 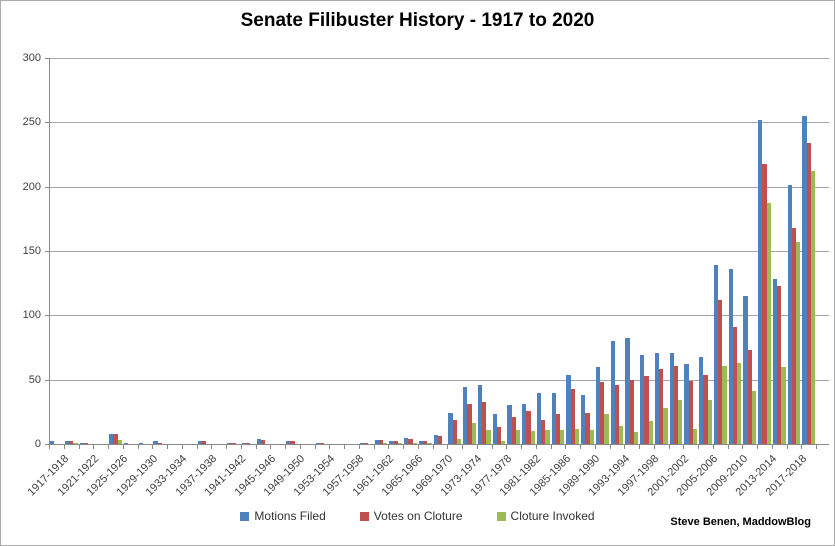 I want to click on y-tick-label-0: 0, so click(x=37, y=444).